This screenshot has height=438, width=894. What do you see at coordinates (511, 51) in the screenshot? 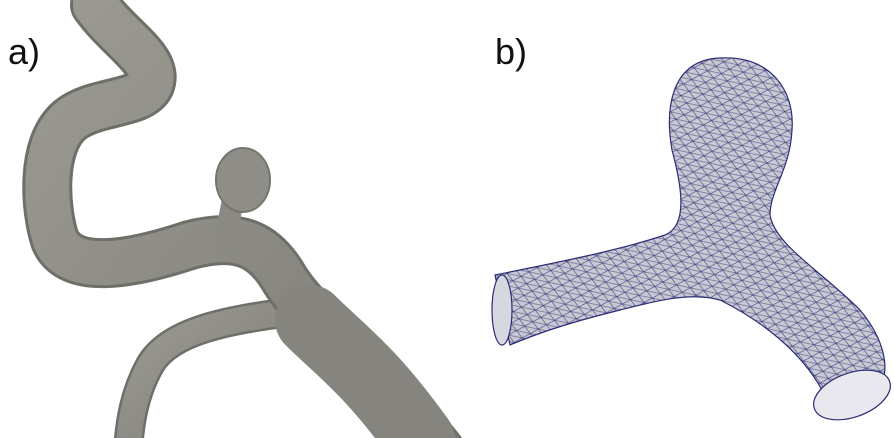
I see `panel-label: b)` at bounding box center [511, 51].